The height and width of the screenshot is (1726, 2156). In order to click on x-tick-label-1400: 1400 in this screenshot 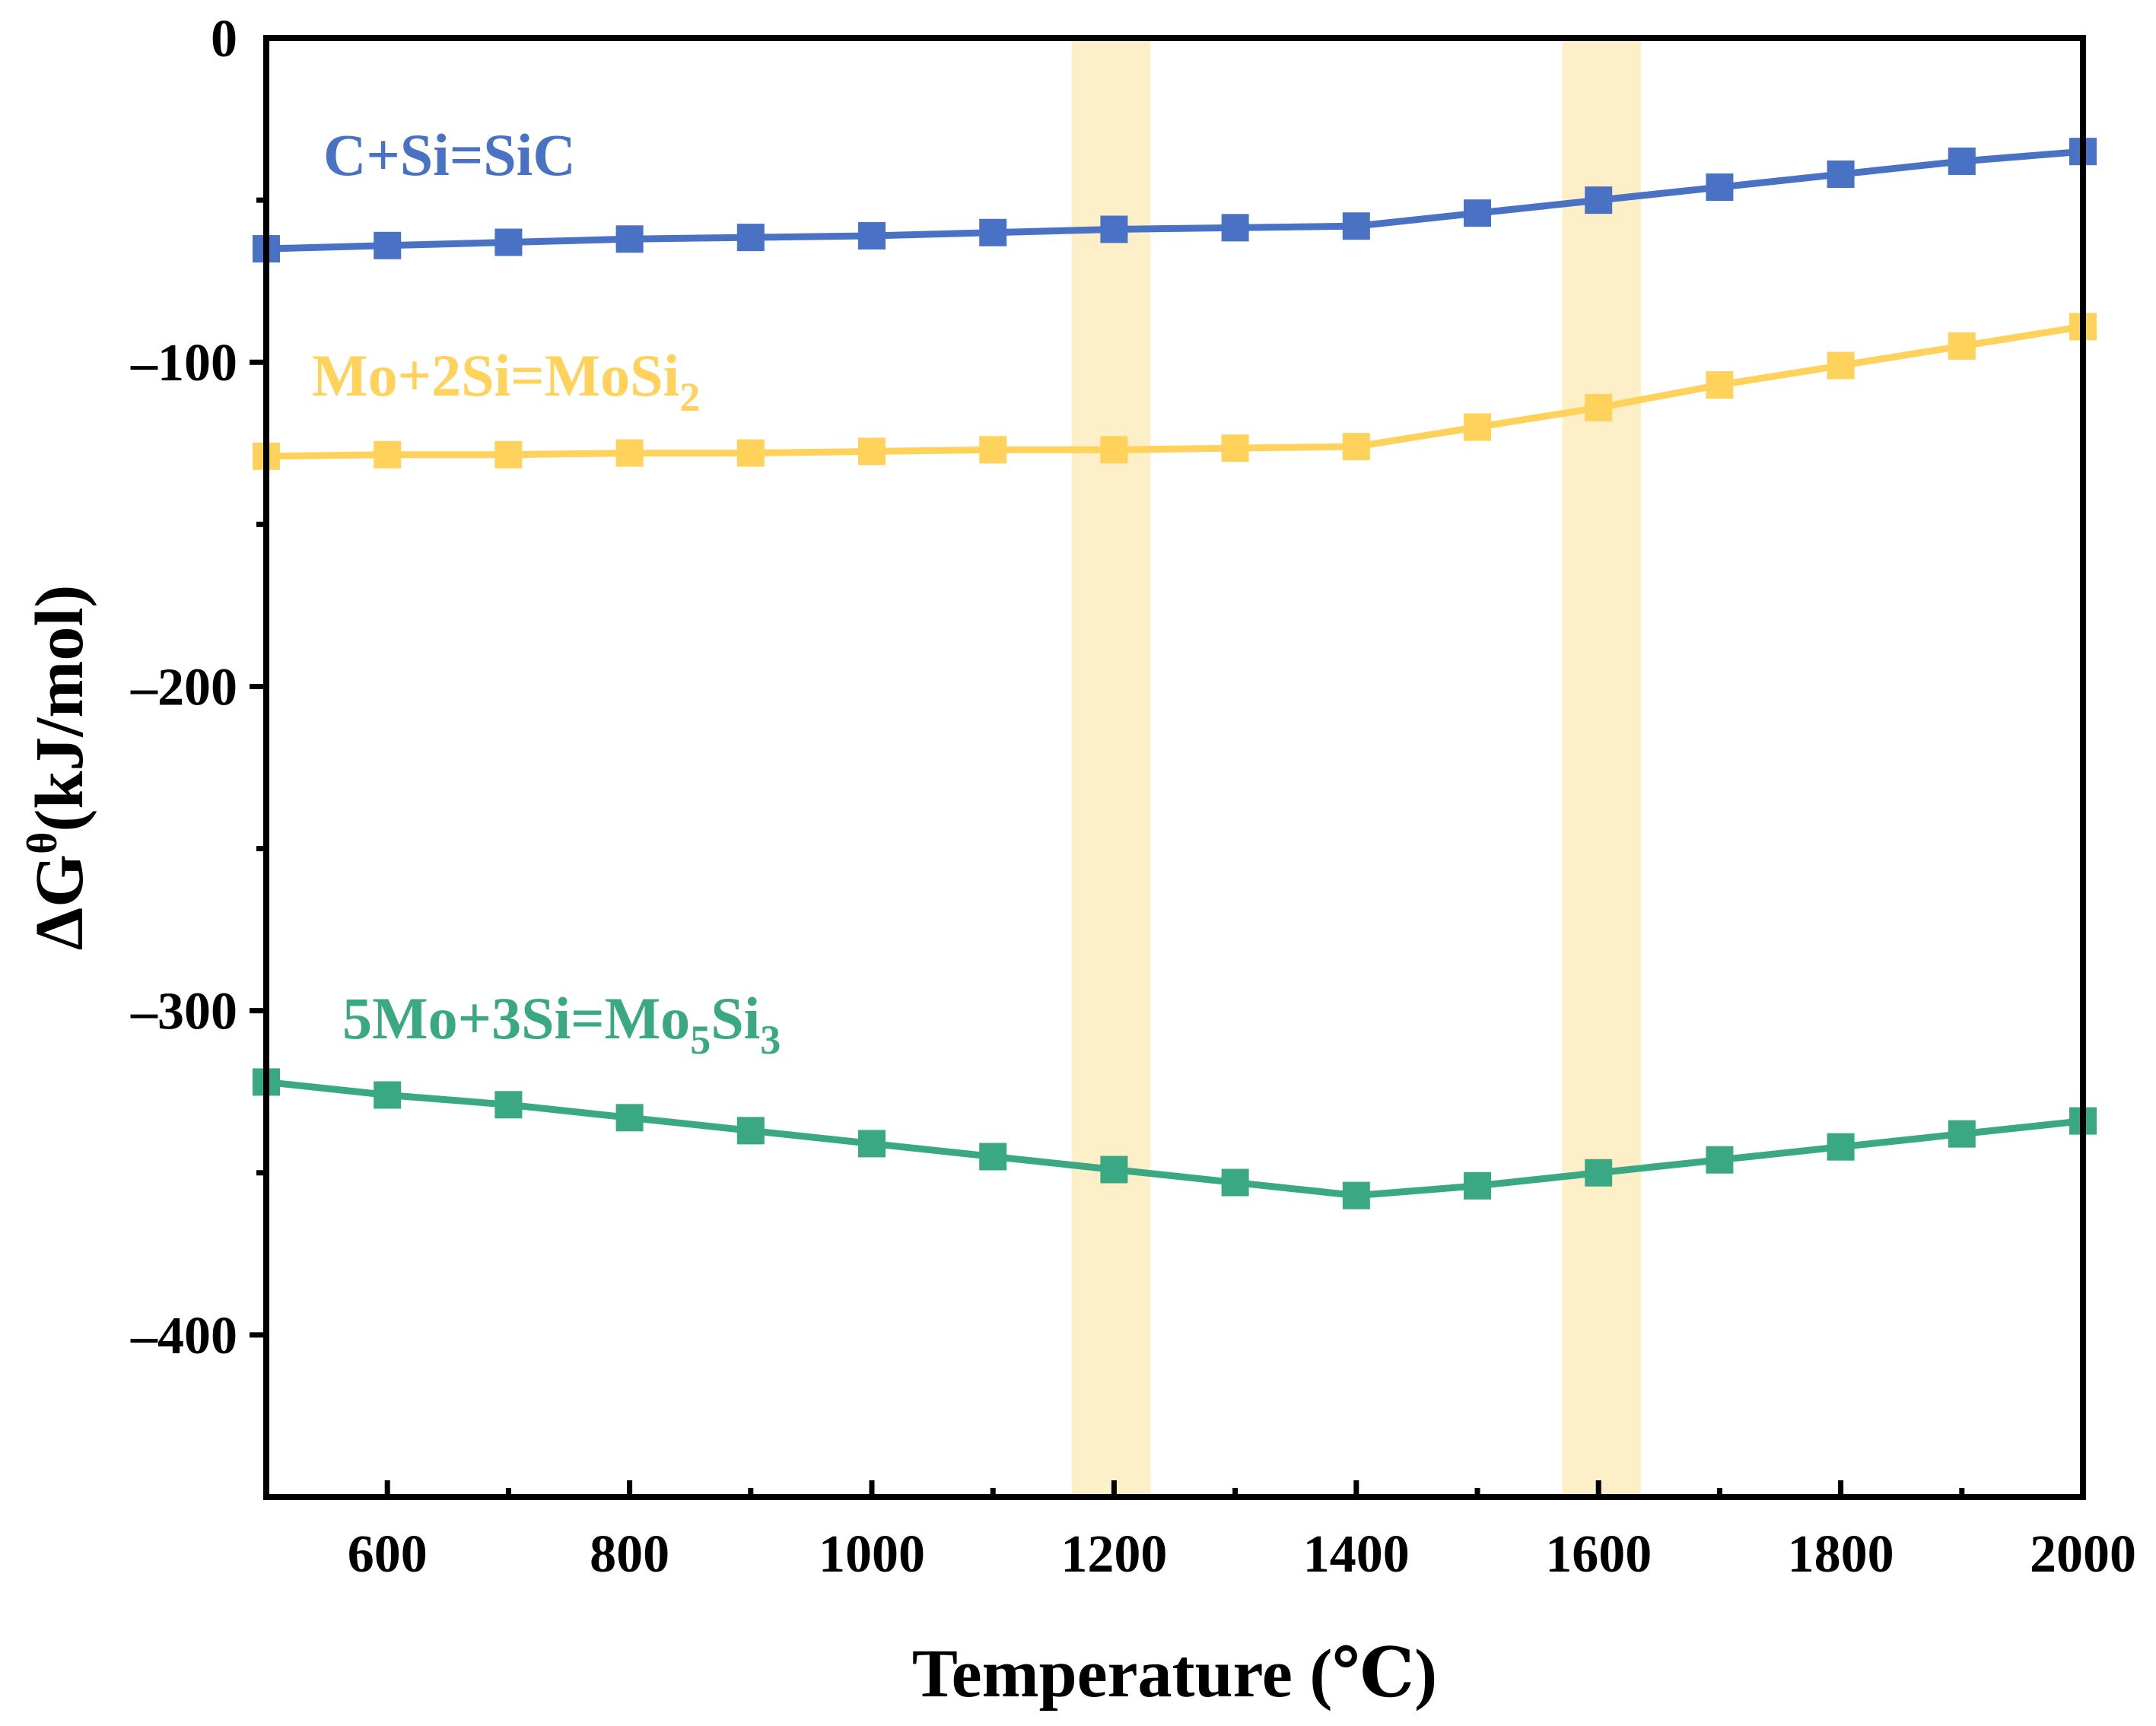, I will do `click(1357, 1554)`.